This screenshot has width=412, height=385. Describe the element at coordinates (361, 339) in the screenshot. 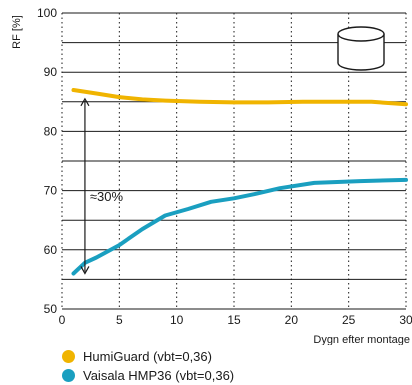

I see `x-axis-title: Dygn efter montage` at that location.